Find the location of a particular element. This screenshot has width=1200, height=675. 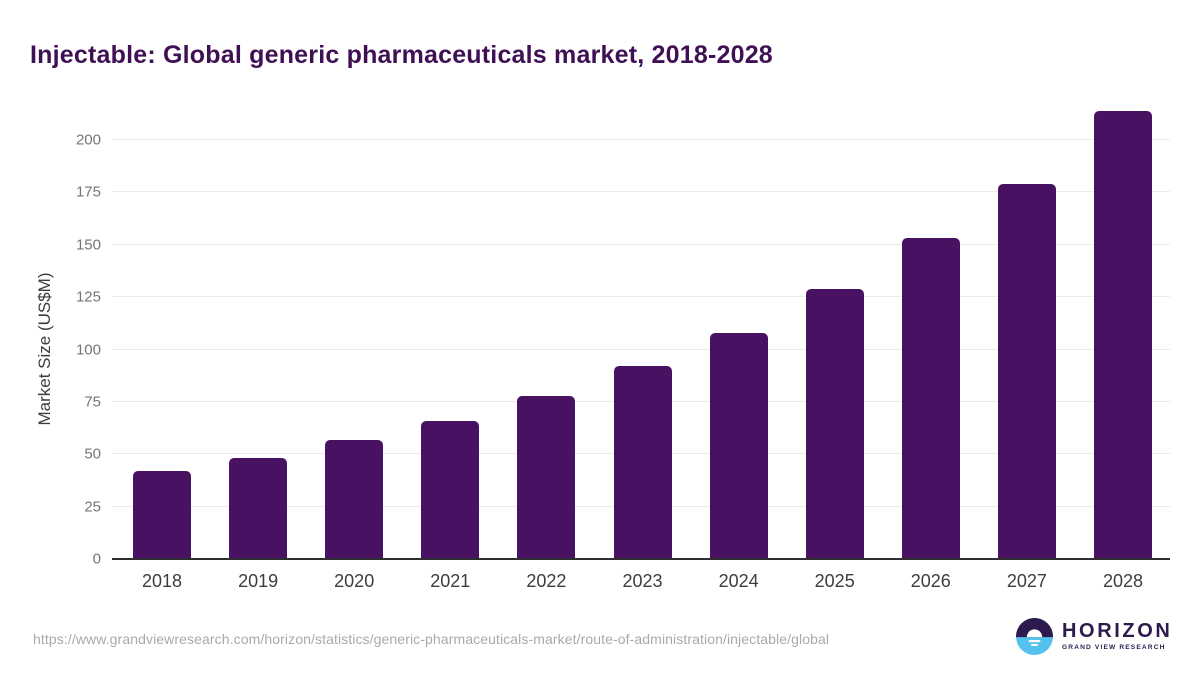

horizon-sunset-circle-icon is located at coordinates (1034, 636).